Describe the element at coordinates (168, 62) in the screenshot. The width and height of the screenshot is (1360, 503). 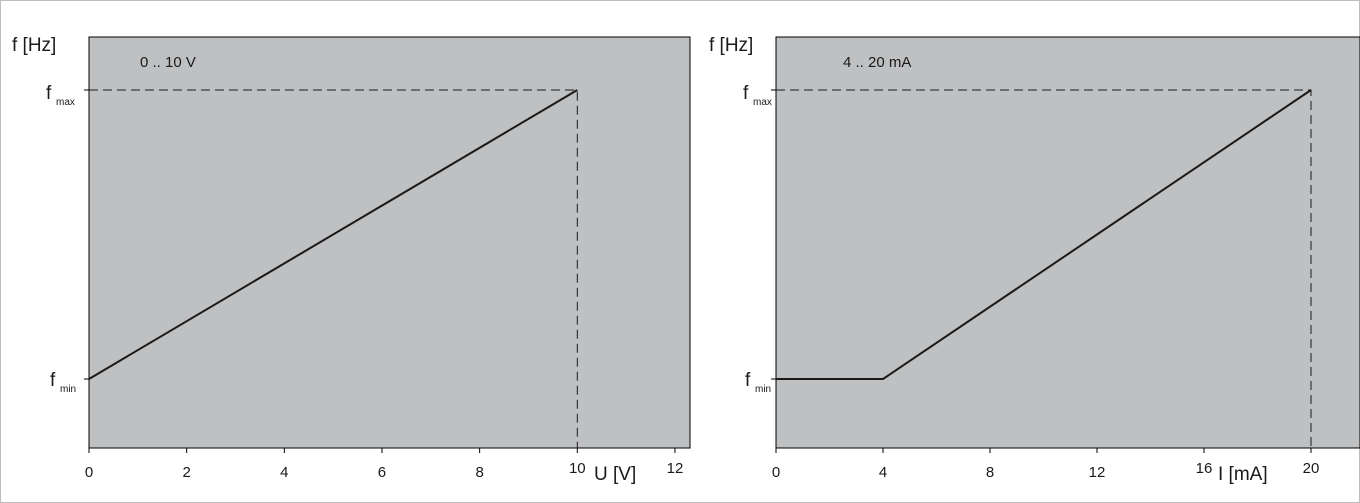
I see `chart-title-voltage: 0 .. 10 V` at that location.